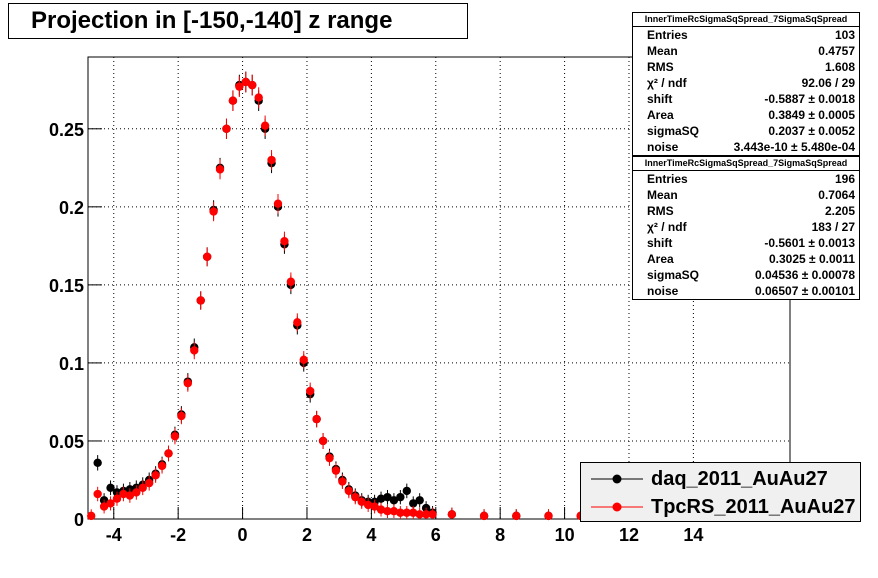 This screenshot has width=878, height=578. Describe the element at coordinates (804, 275) in the screenshot. I see `stat-value: 0.04536 ± 0.00078` at that location.